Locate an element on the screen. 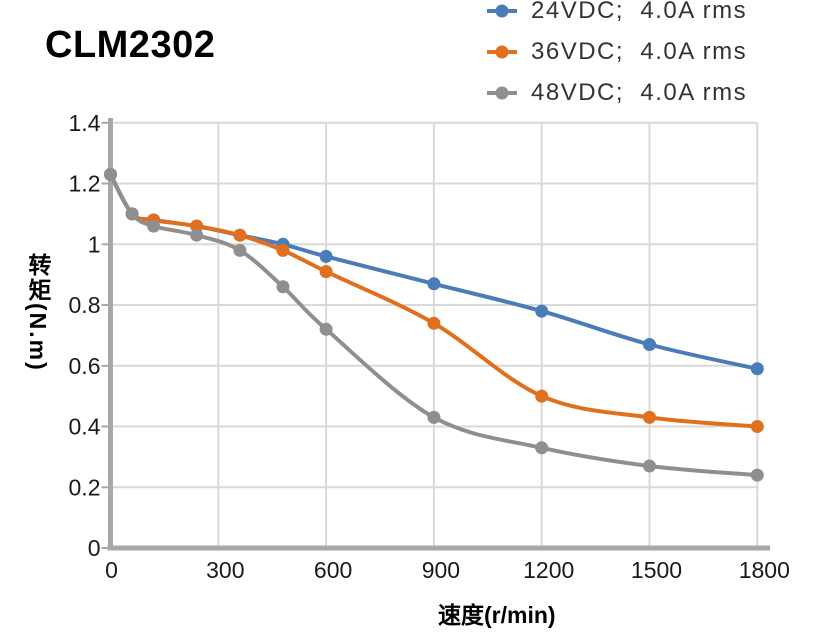 The width and height of the screenshot is (831, 640). legend-item: 24VDC; 4.0A rms is located at coordinates (616, 12).